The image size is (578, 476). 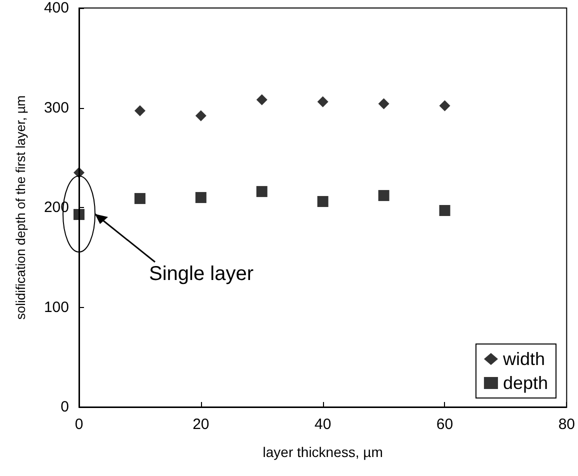 What do you see at coordinates (322, 452) in the screenshot?
I see `x-axis-title: layer thickness, µm` at bounding box center [322, 452].